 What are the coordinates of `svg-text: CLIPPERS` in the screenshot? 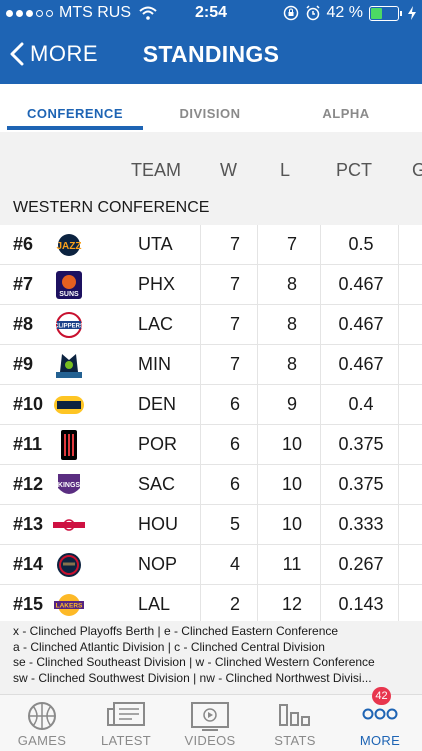 It's located at (69, 327).